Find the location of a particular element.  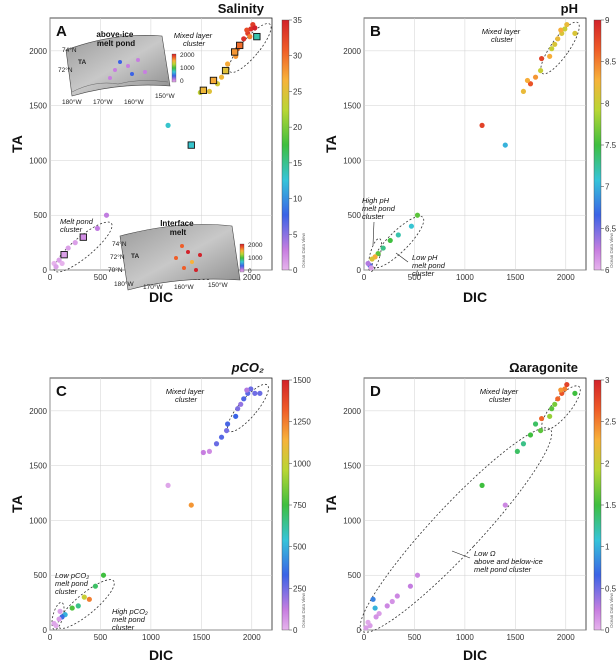

panel-title: Salinity is located at coordinates (241, 8).